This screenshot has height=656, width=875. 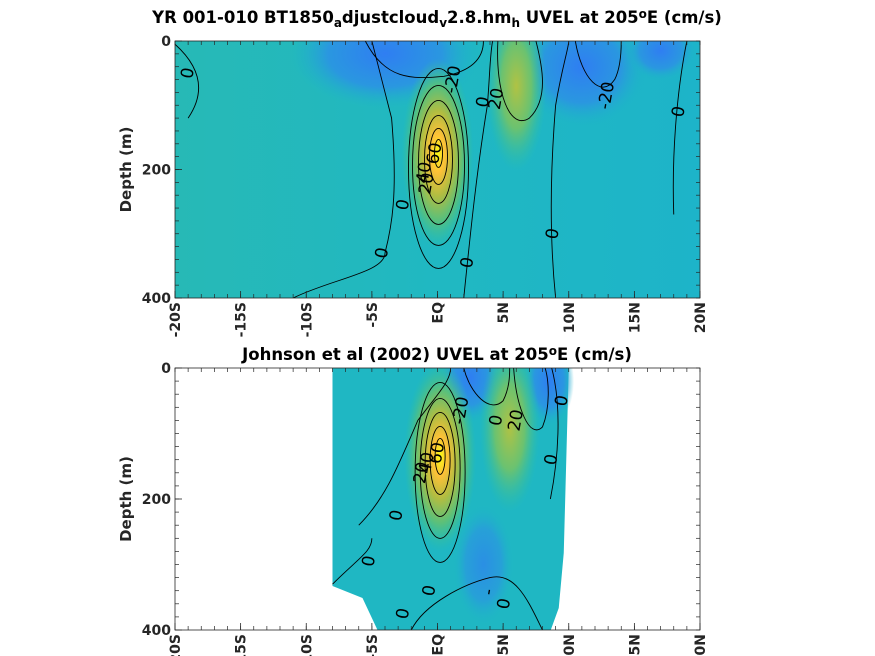 What do you see at coordinates (488, 592) in the screenshot?
I see `contour-label: -` at bounding box center [488, 592].